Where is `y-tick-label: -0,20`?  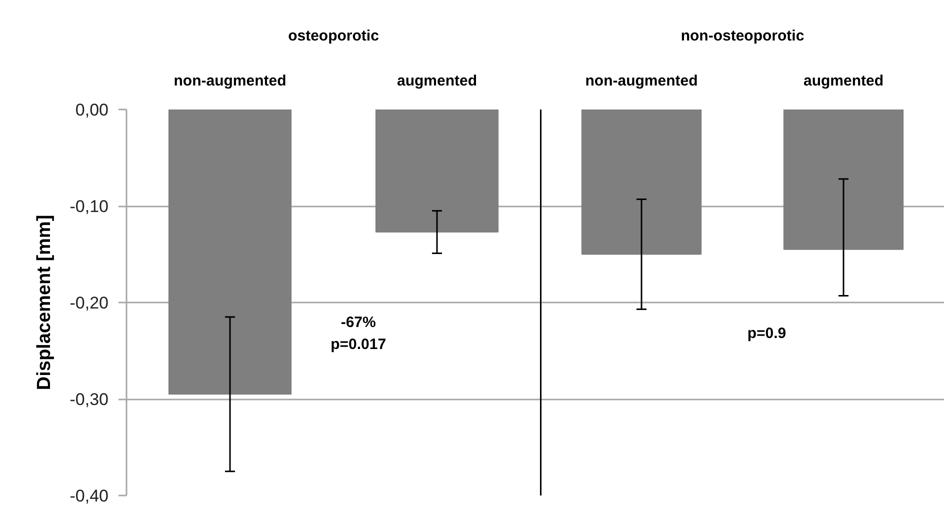
y-tick-label: -0,20 is located at coordinates (89, 303).